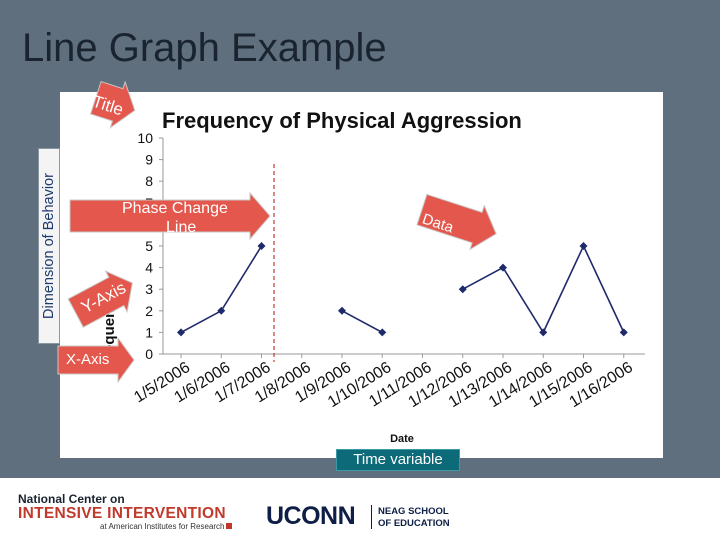  What do you see at coordinates (414, 523) in the screenshot?
I see `neag-logo-line2: OF EDUCATION` at bounding box center [414, 523].